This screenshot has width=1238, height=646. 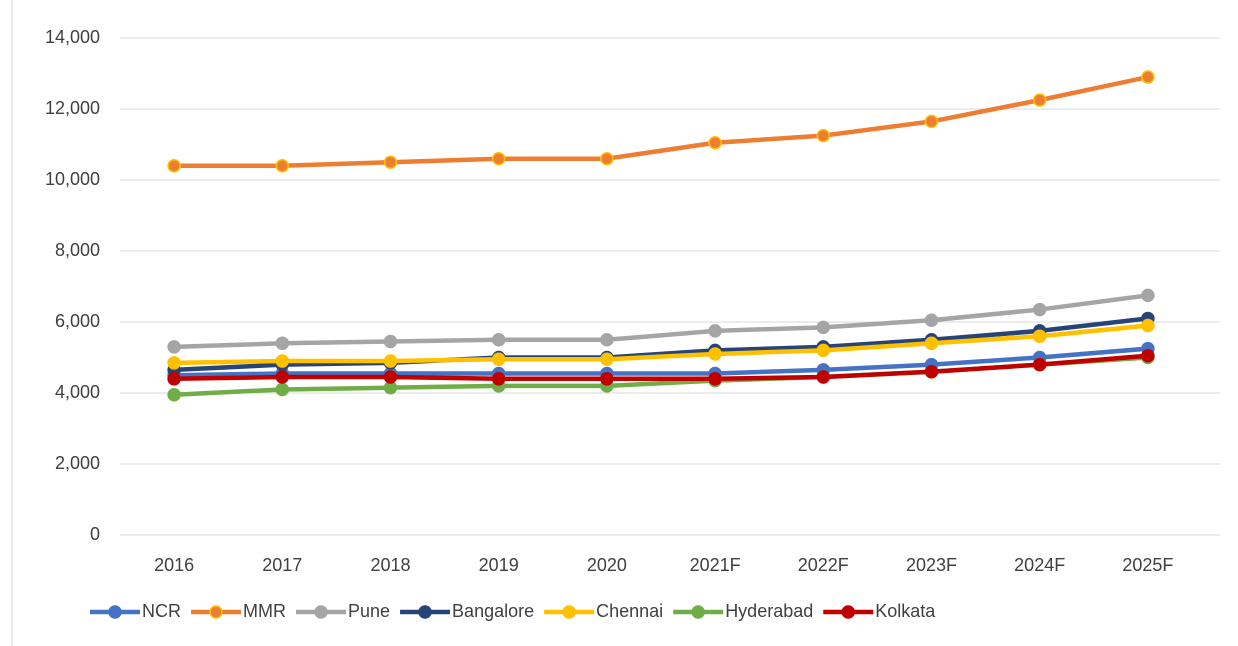 I want to click on y-tick-label: 8,000, so click(x=77, y=250).